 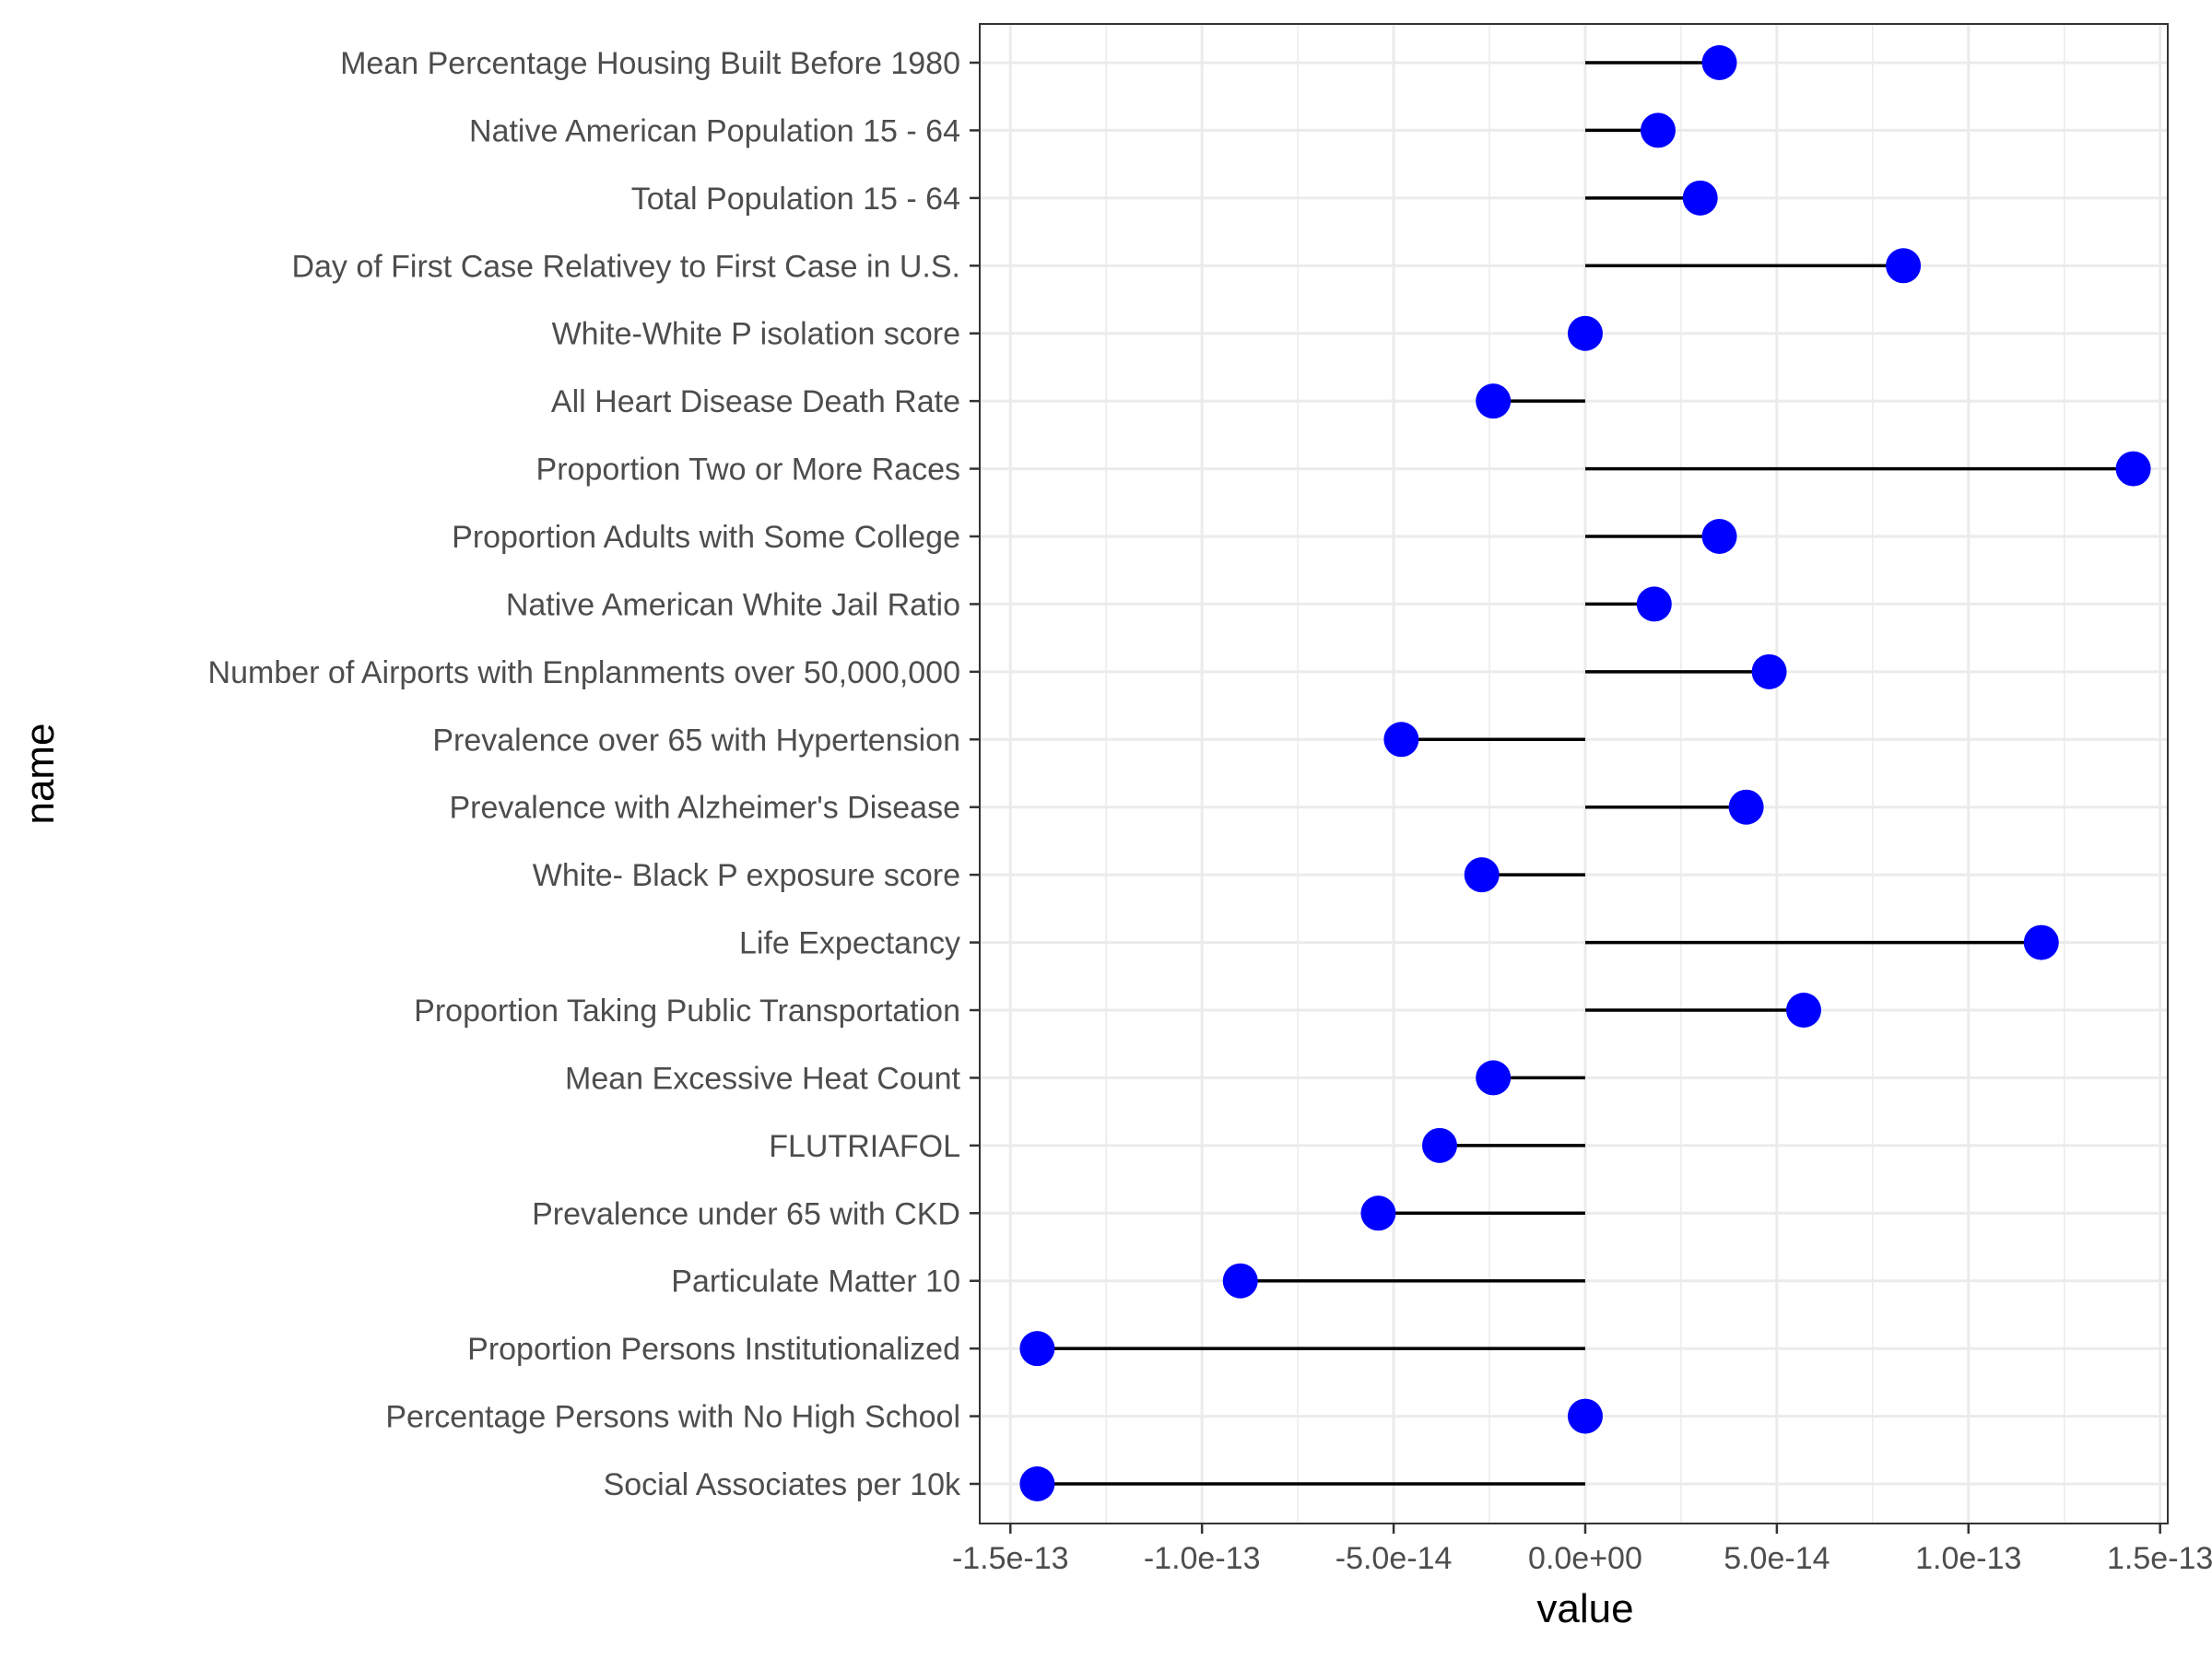 I want to click on y-tick-label: Proportion Adults with Some College, so click(x=706, y=537).